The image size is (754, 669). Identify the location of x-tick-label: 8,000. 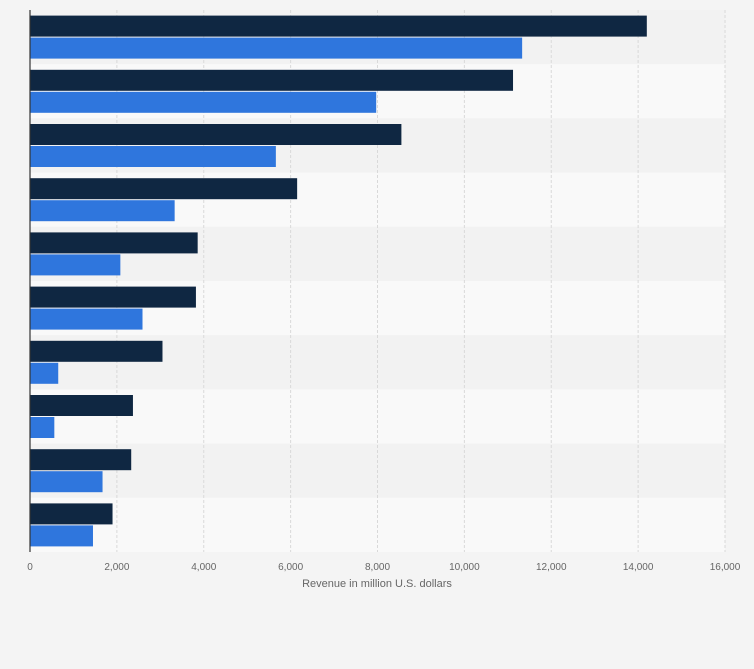
(377, 567).